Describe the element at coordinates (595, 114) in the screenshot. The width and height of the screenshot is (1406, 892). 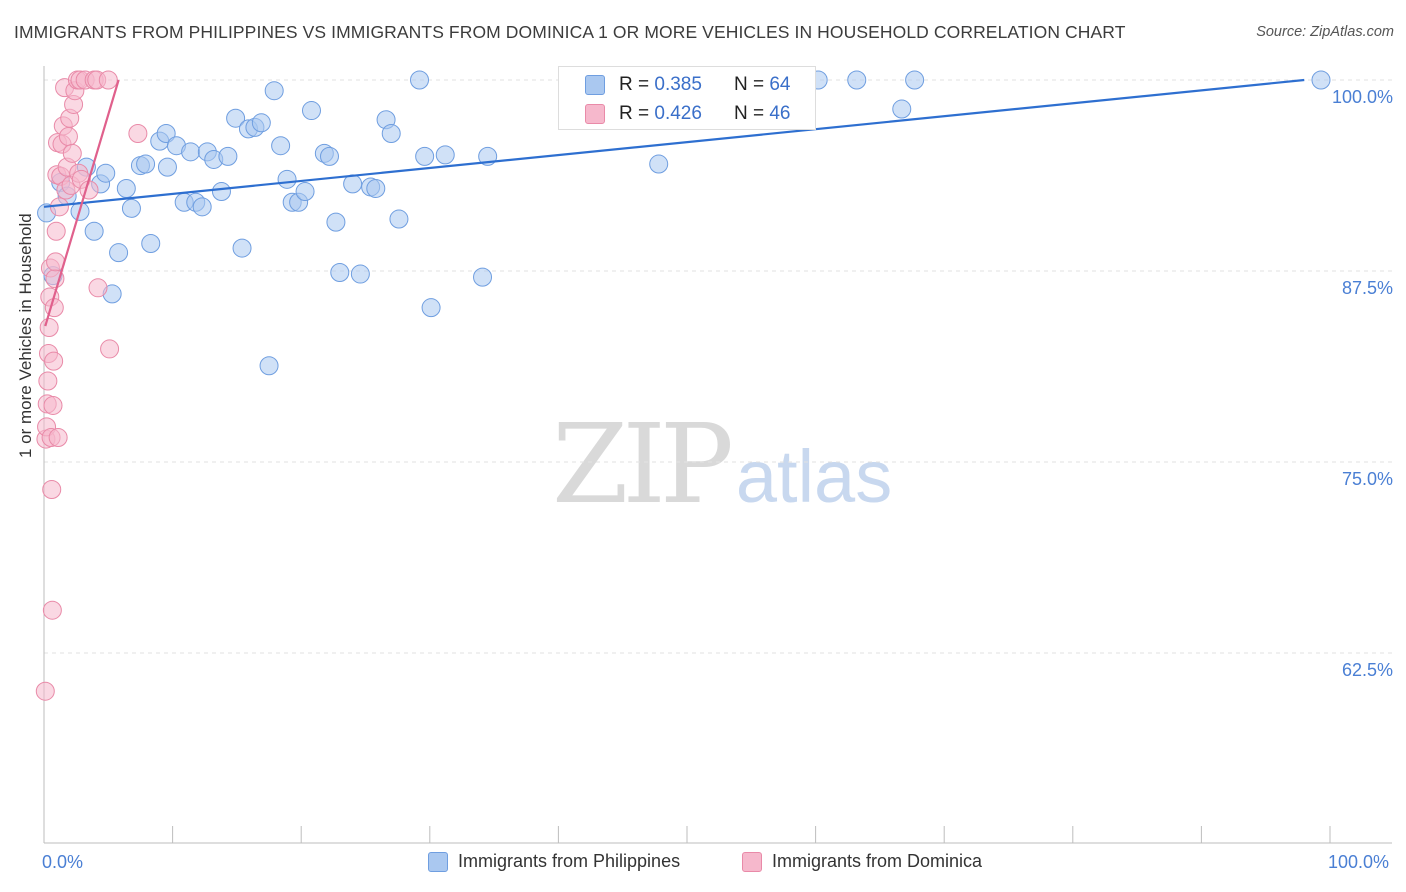
I see `stat-swatch-dominica` at that location.